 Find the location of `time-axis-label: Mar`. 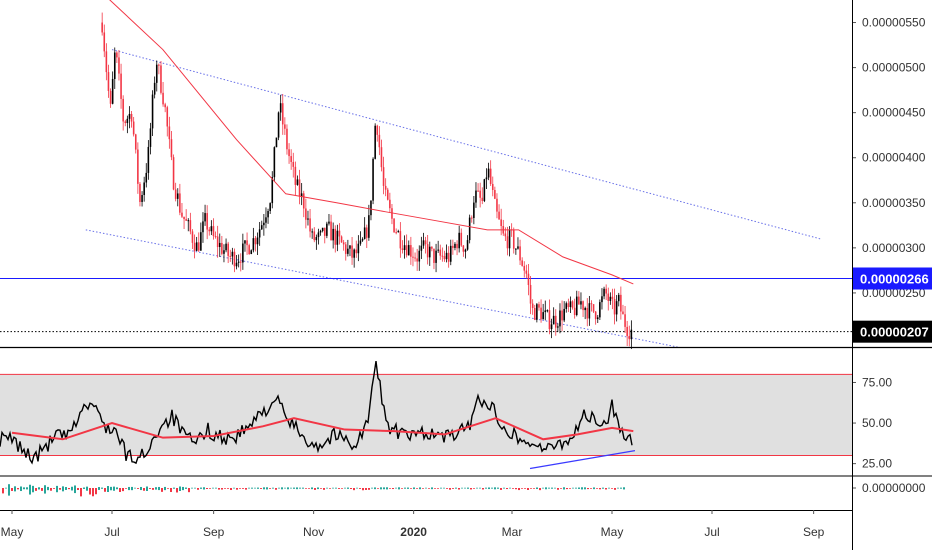

time-axis-label: Mar is located at coordinates (512, 532).